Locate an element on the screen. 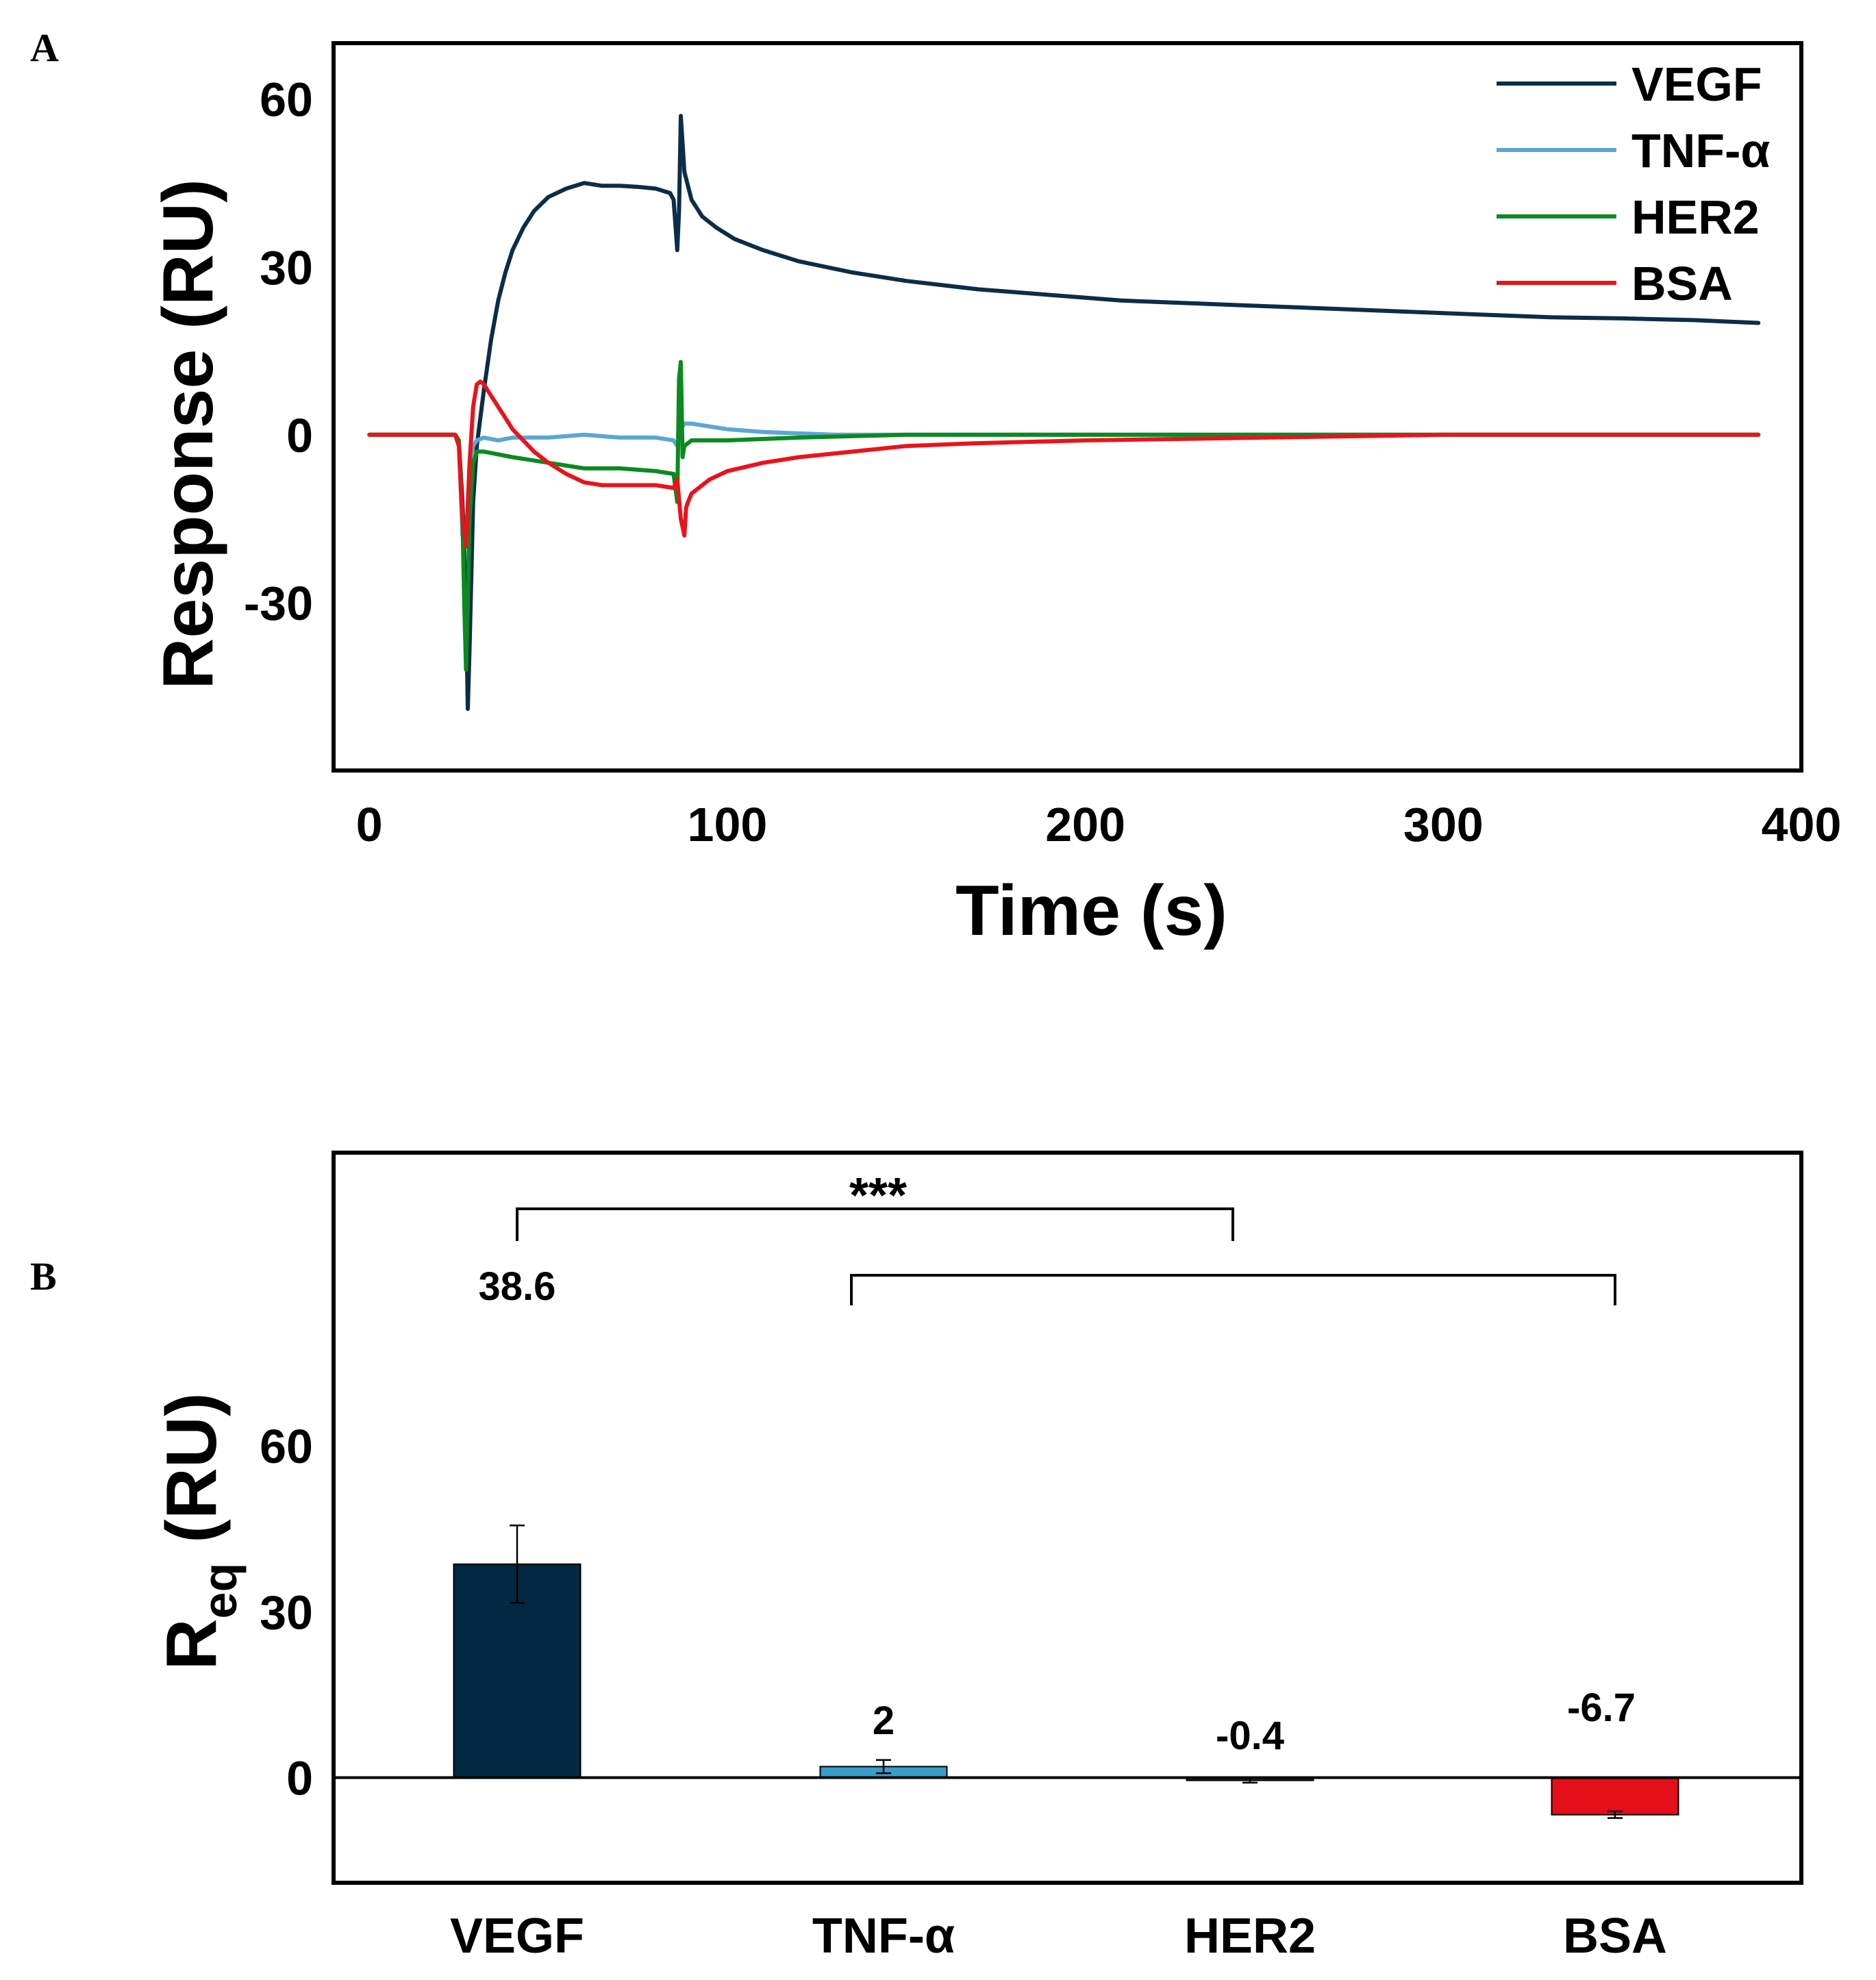  x-tick-label-b: BSA is located at coordinates (1615, 1936).